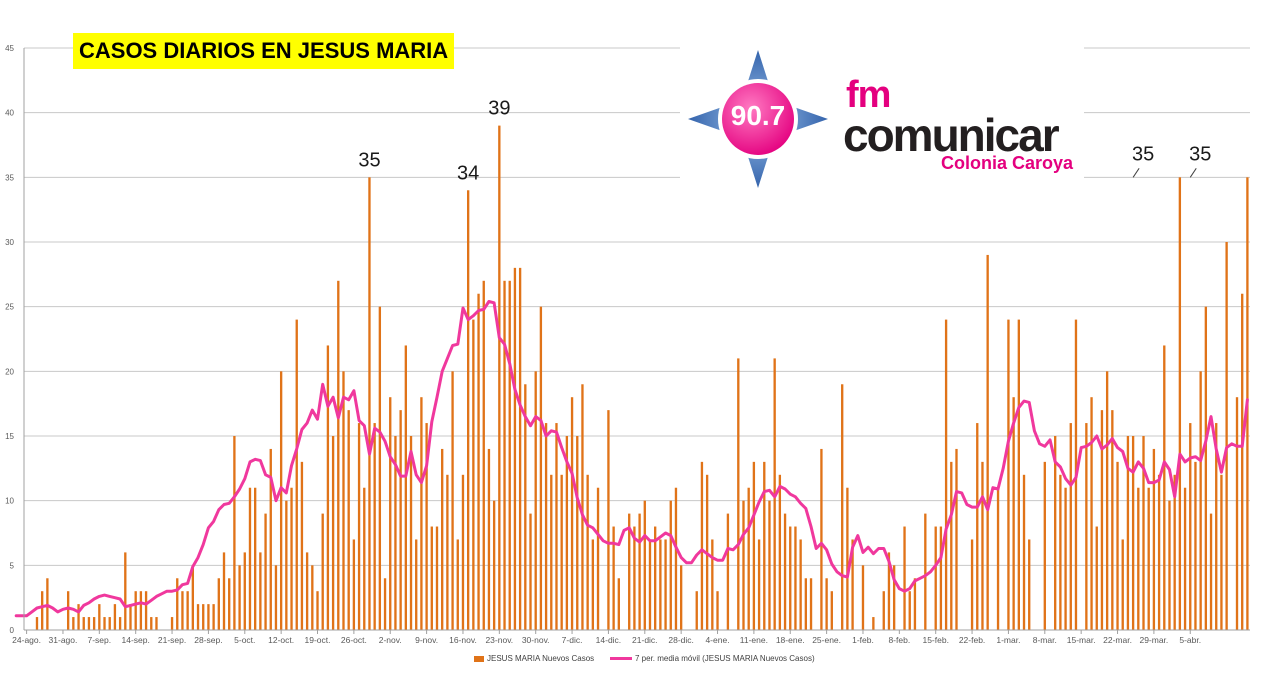 Image resolution: width=1280 pixels, height=674 pixels. What do you see at coordinates (972, 640) in the screenshot?
I see `x-tick-label: 22-feb.` at bounding box center [972, 640].